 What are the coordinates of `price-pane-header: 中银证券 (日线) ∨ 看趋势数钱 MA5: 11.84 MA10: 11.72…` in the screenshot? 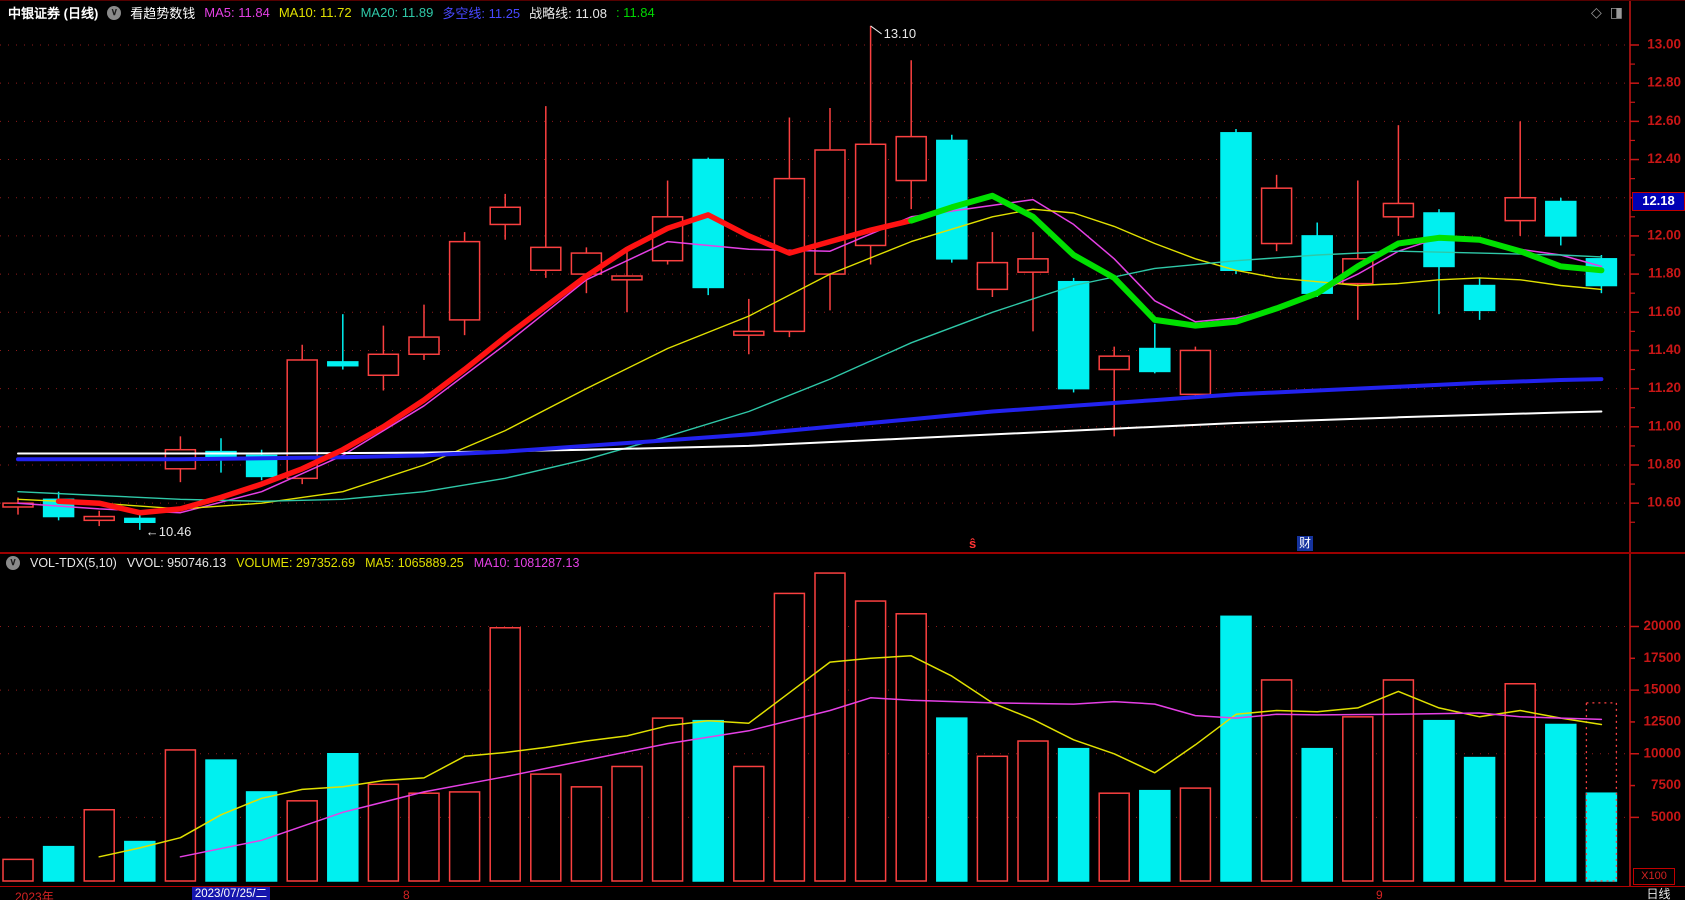 It's located at (842, 12).